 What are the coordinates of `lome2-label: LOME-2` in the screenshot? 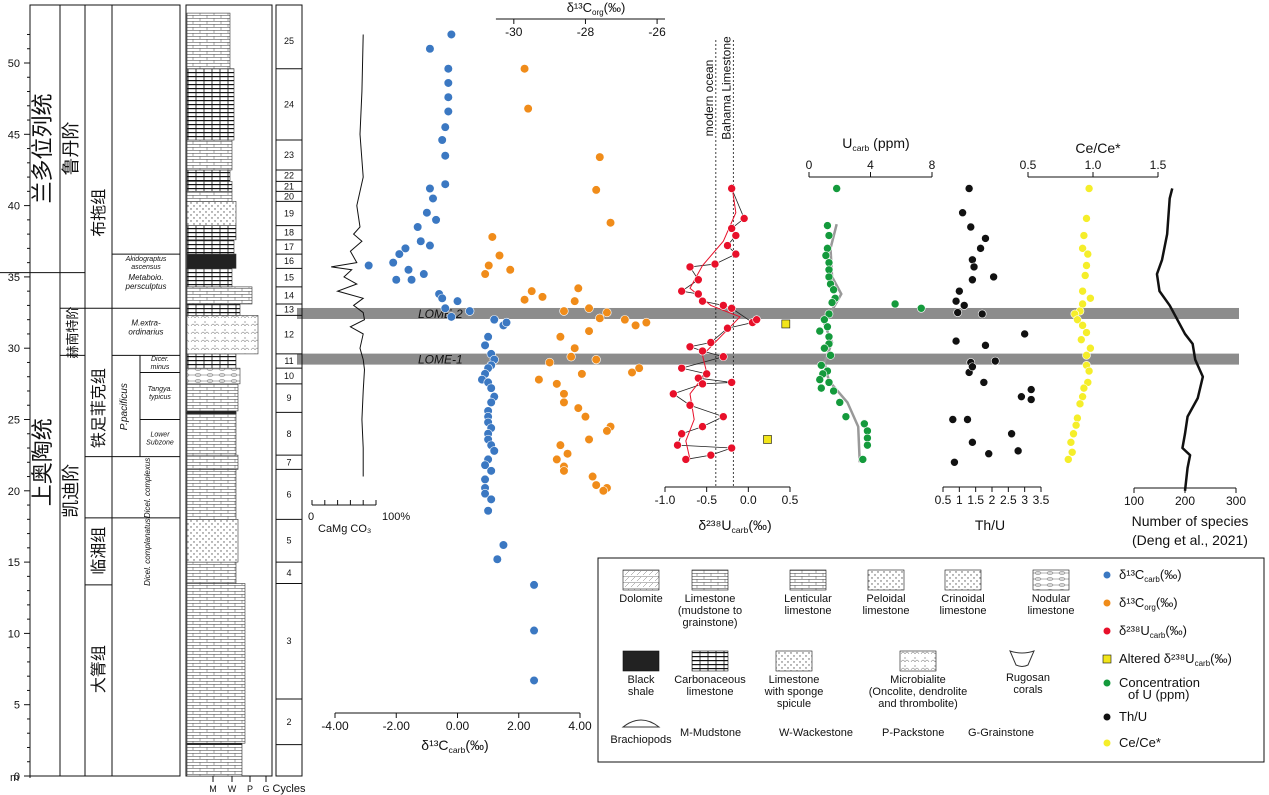 It's located at (440, 314).